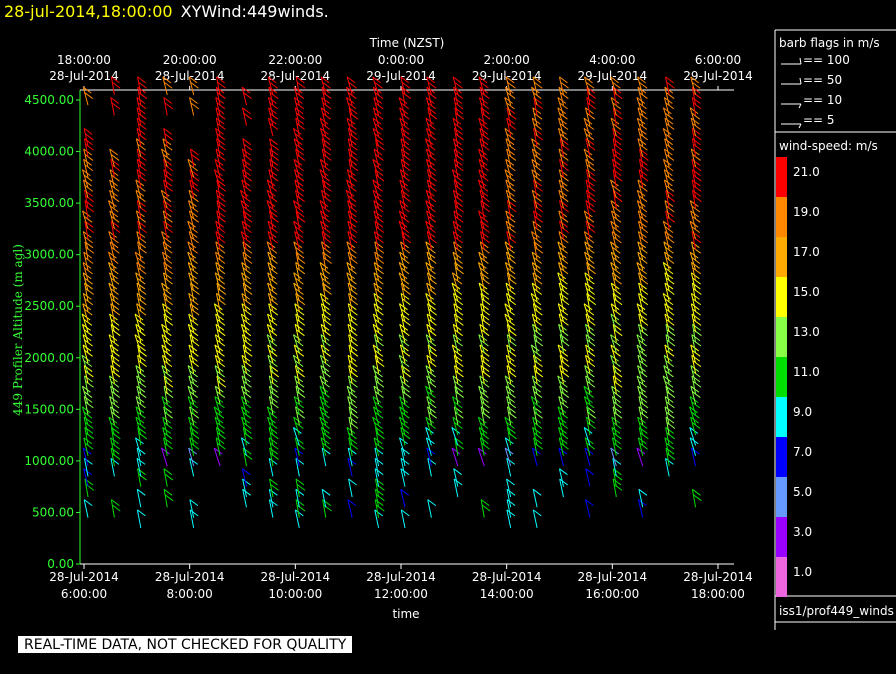 This screenshot has height=674, width=896. I want to click on color-scale-label: 19.0, so click(806, 212).